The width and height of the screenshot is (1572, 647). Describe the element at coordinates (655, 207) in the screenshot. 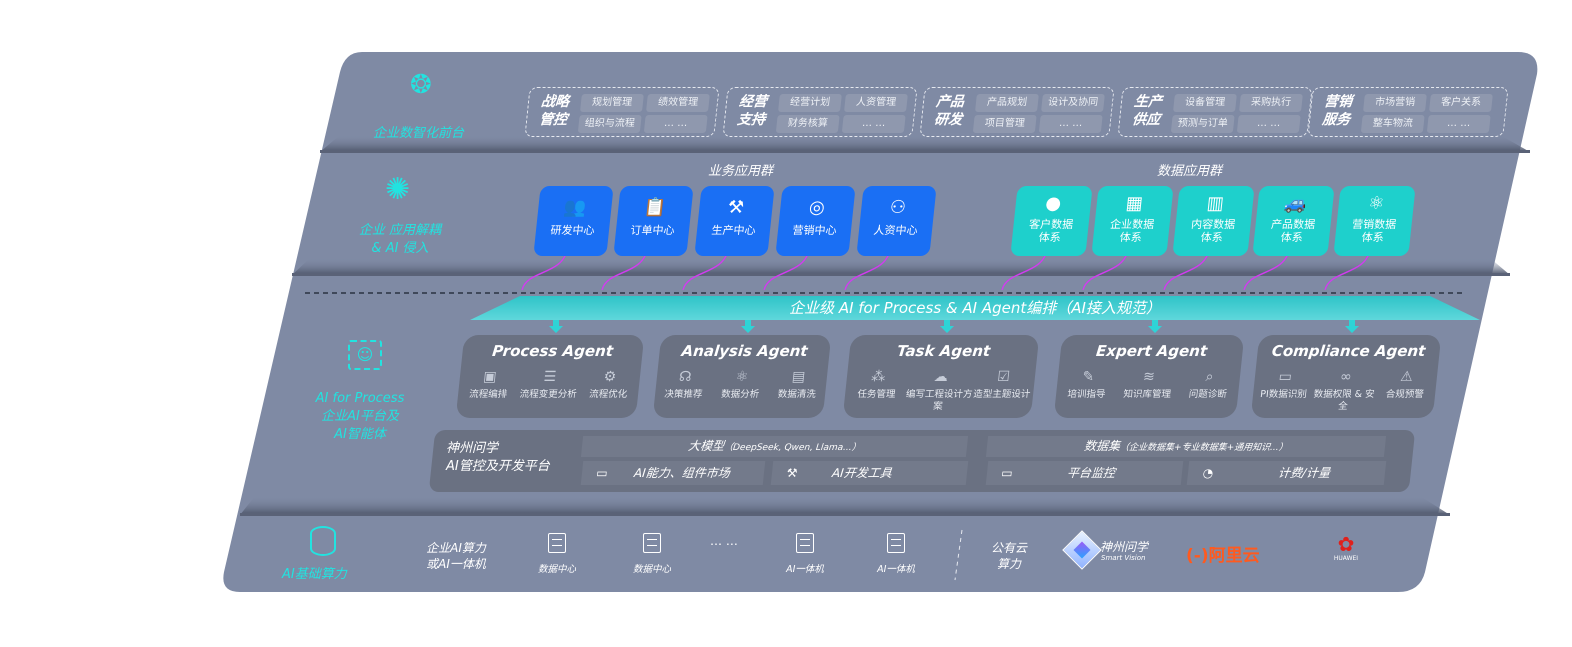

I see `clipboard-icon: 📋` at that location.